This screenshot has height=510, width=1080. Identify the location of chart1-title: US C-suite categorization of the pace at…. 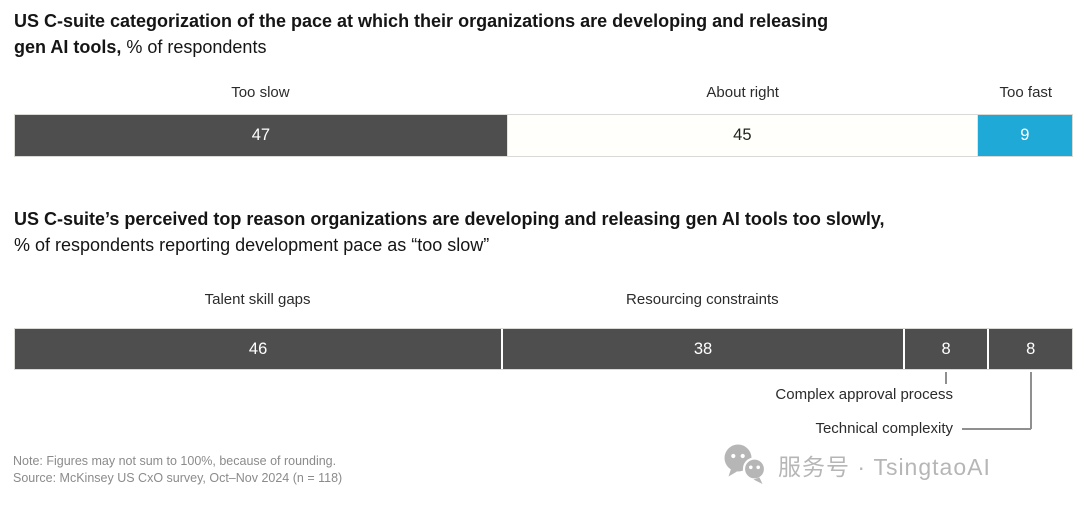
(541, 34).